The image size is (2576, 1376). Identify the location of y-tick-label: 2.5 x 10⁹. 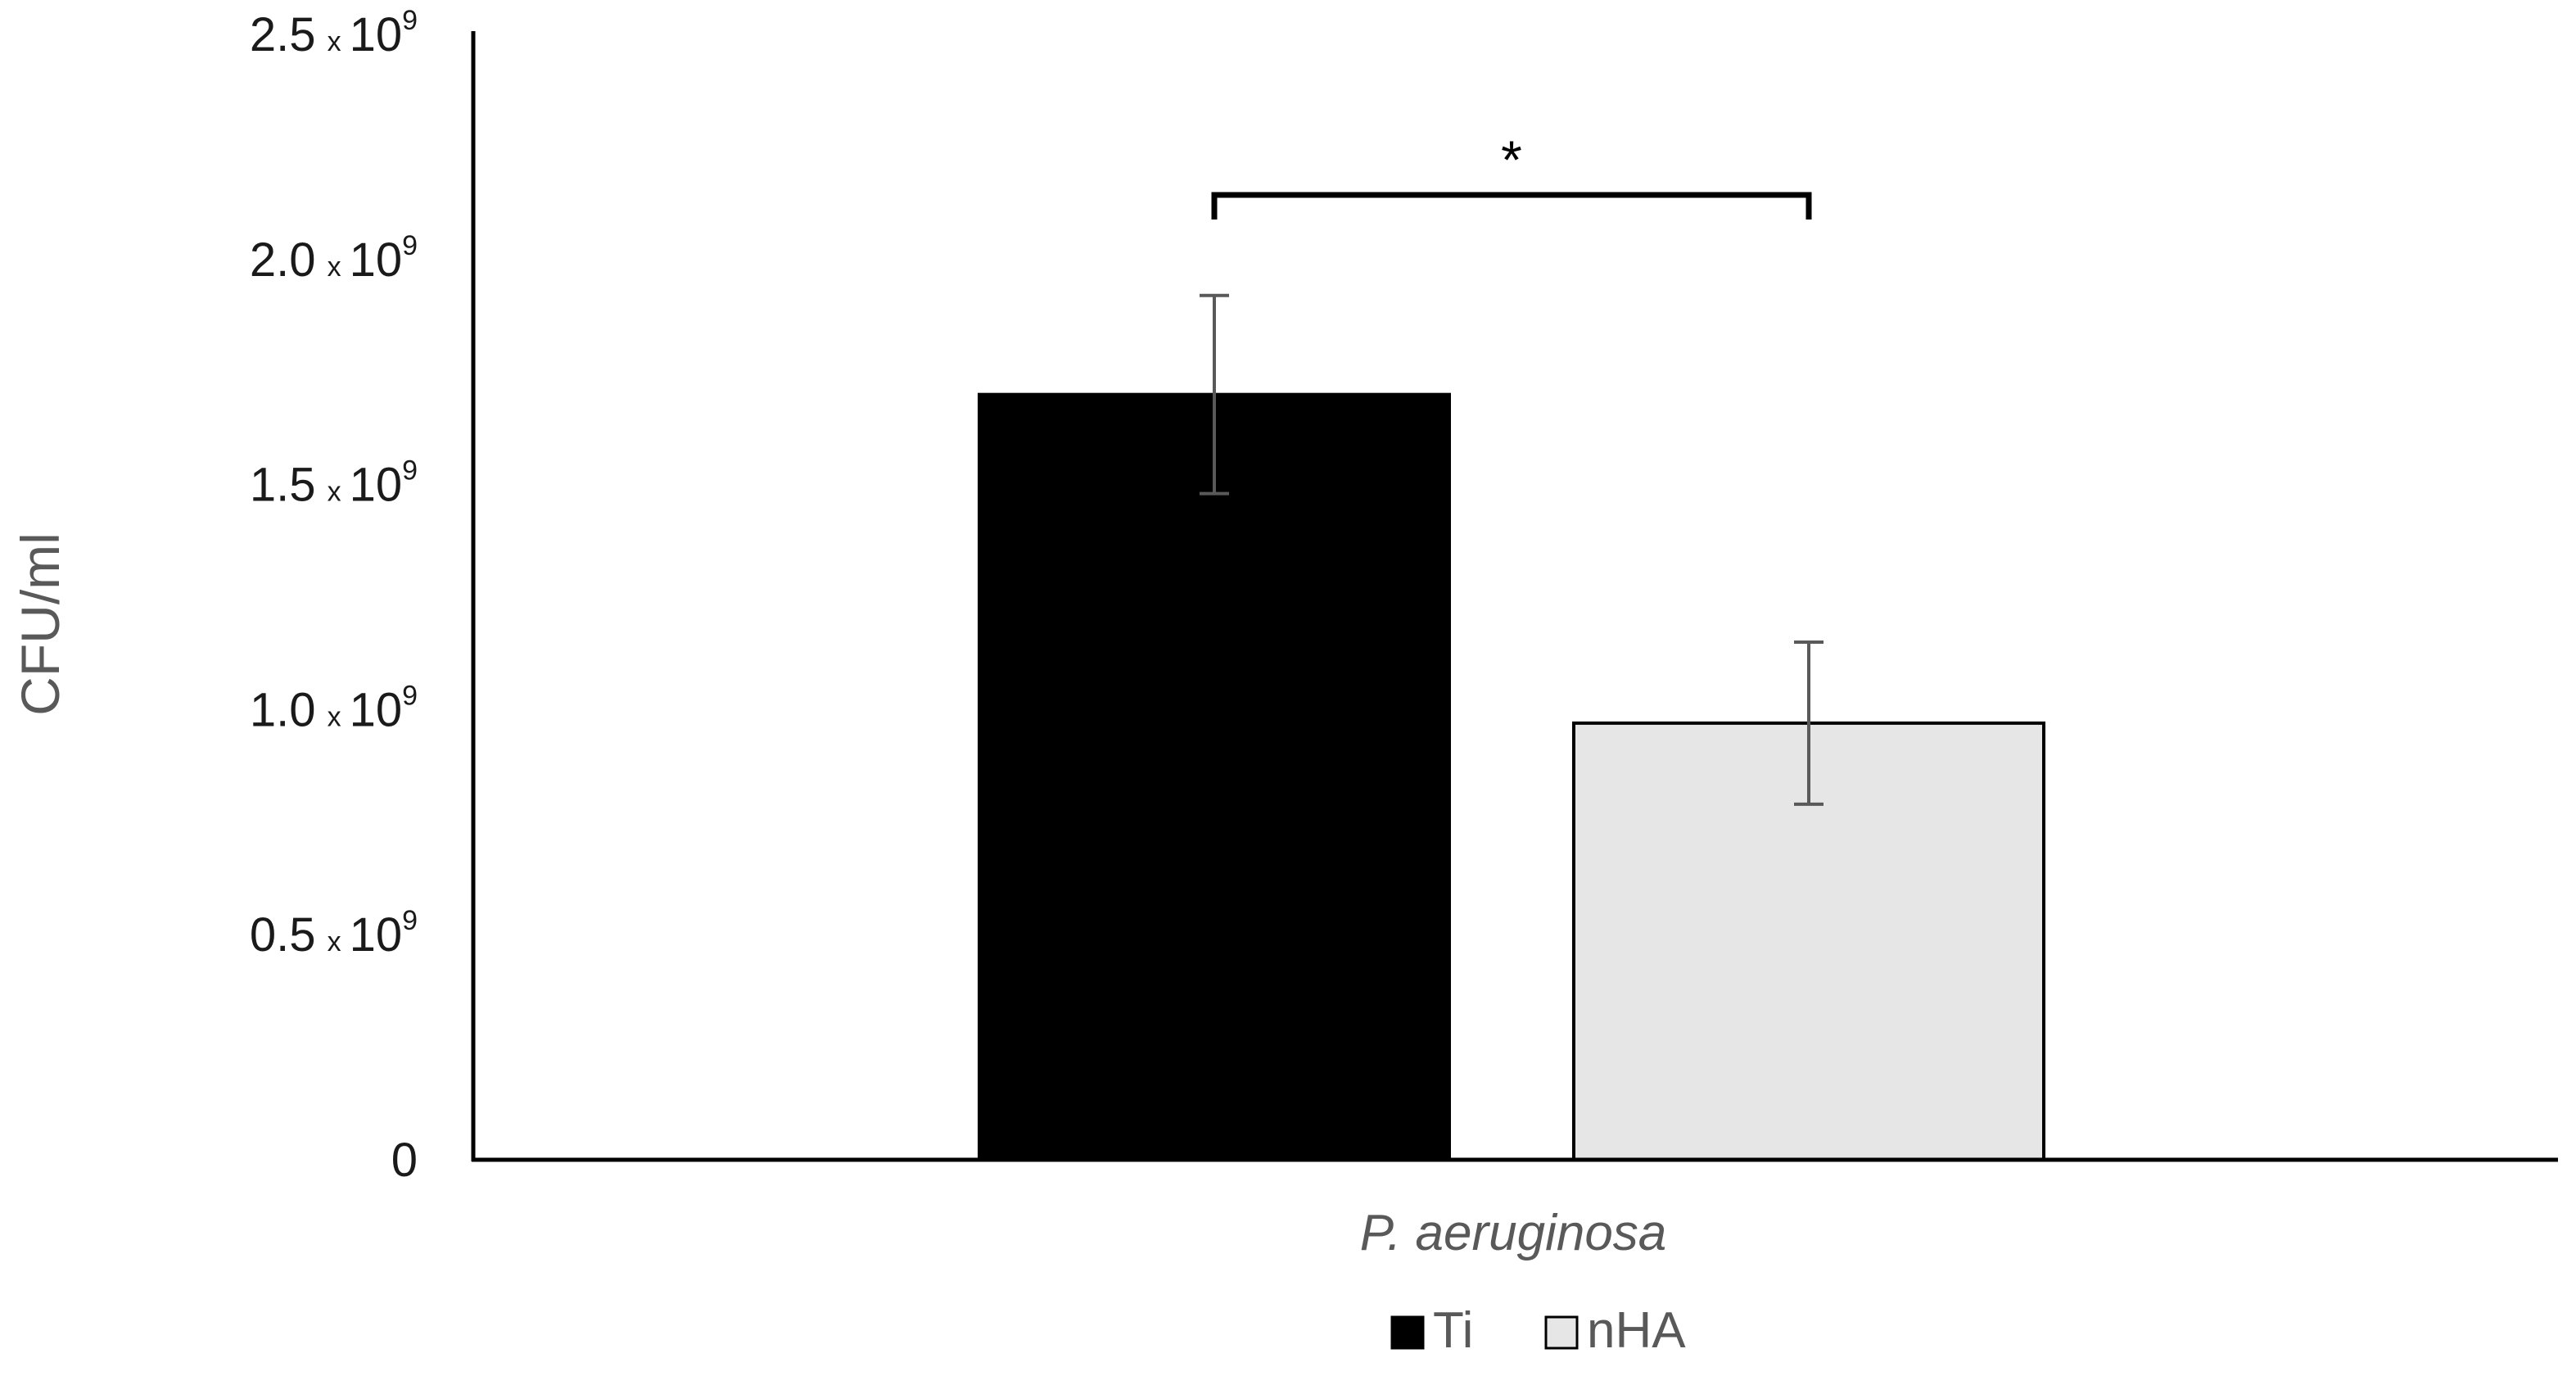
(334, 33).